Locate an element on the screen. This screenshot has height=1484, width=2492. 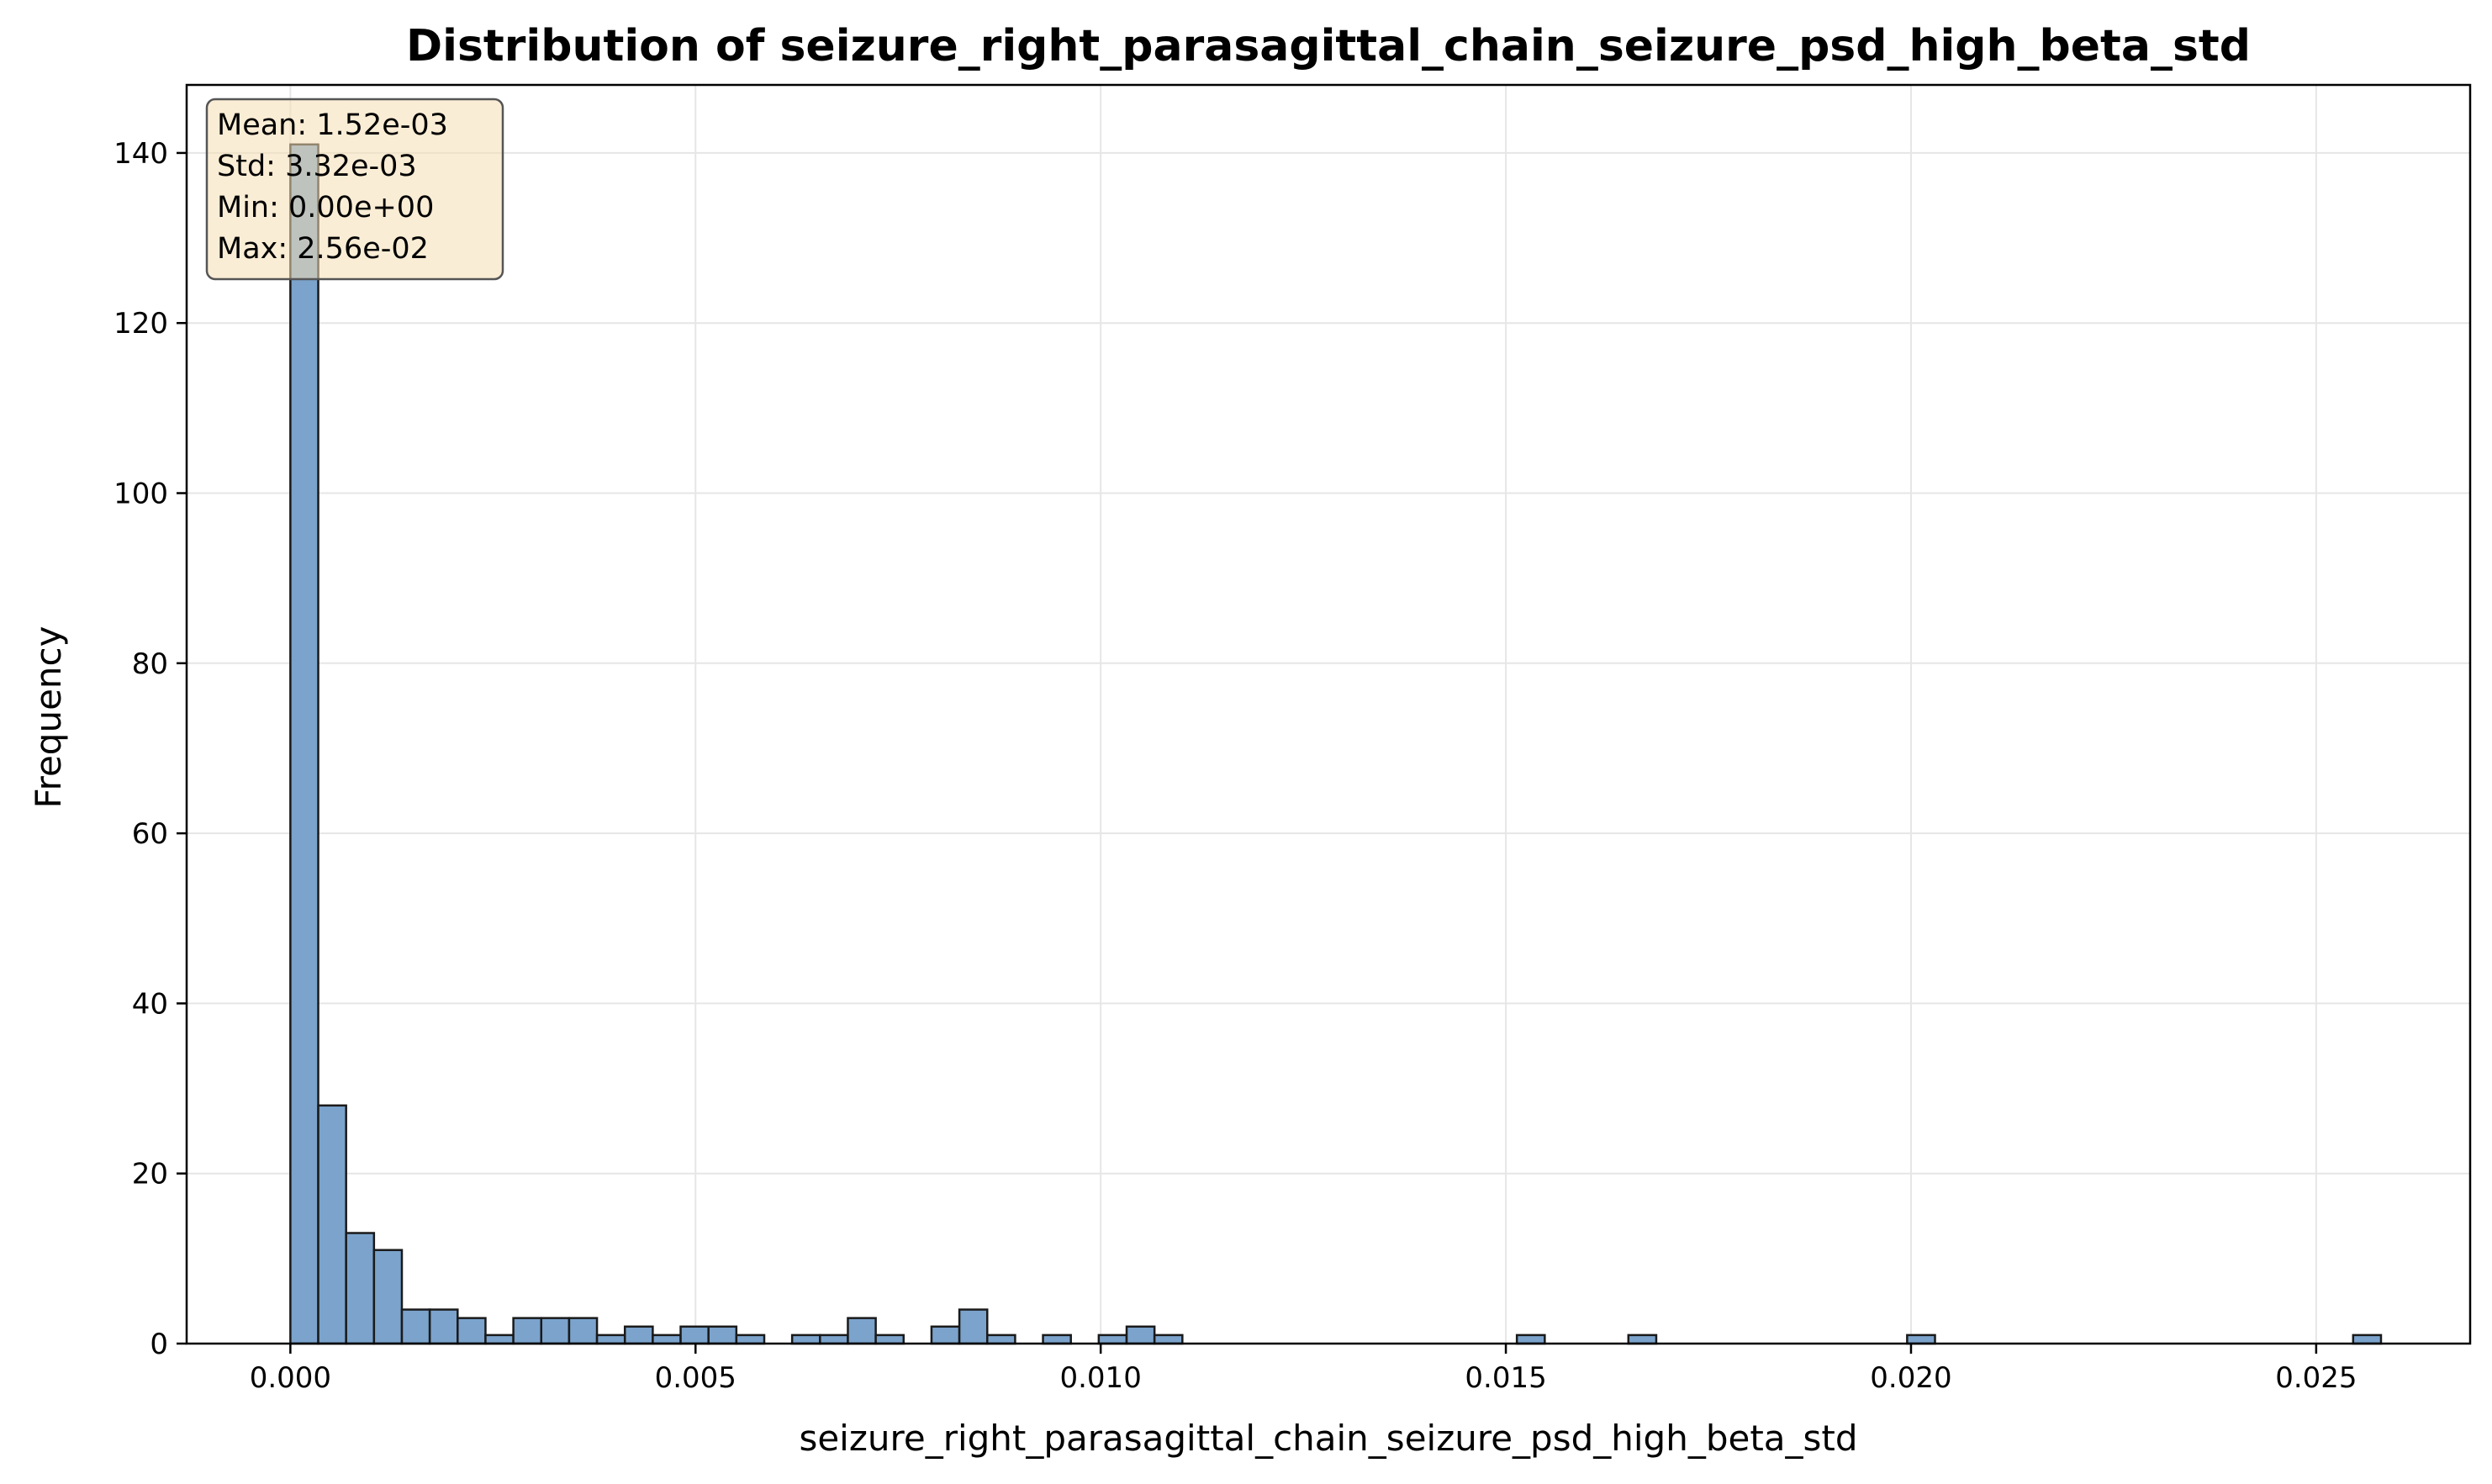
y-tick-label: 0 is located at coordinates (159, 1344).